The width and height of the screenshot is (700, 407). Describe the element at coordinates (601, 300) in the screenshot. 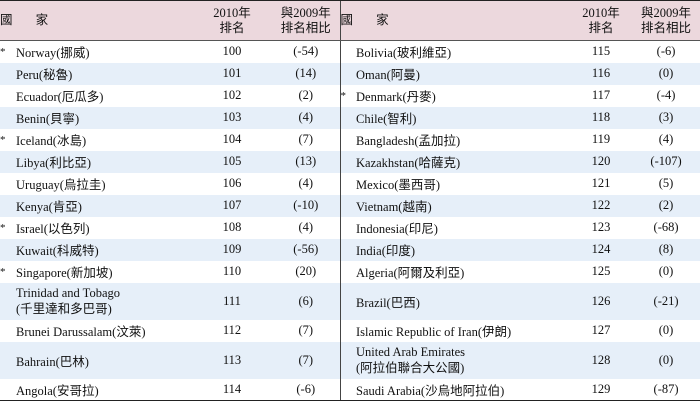

I see `right-rank-2010: 126` at that location.